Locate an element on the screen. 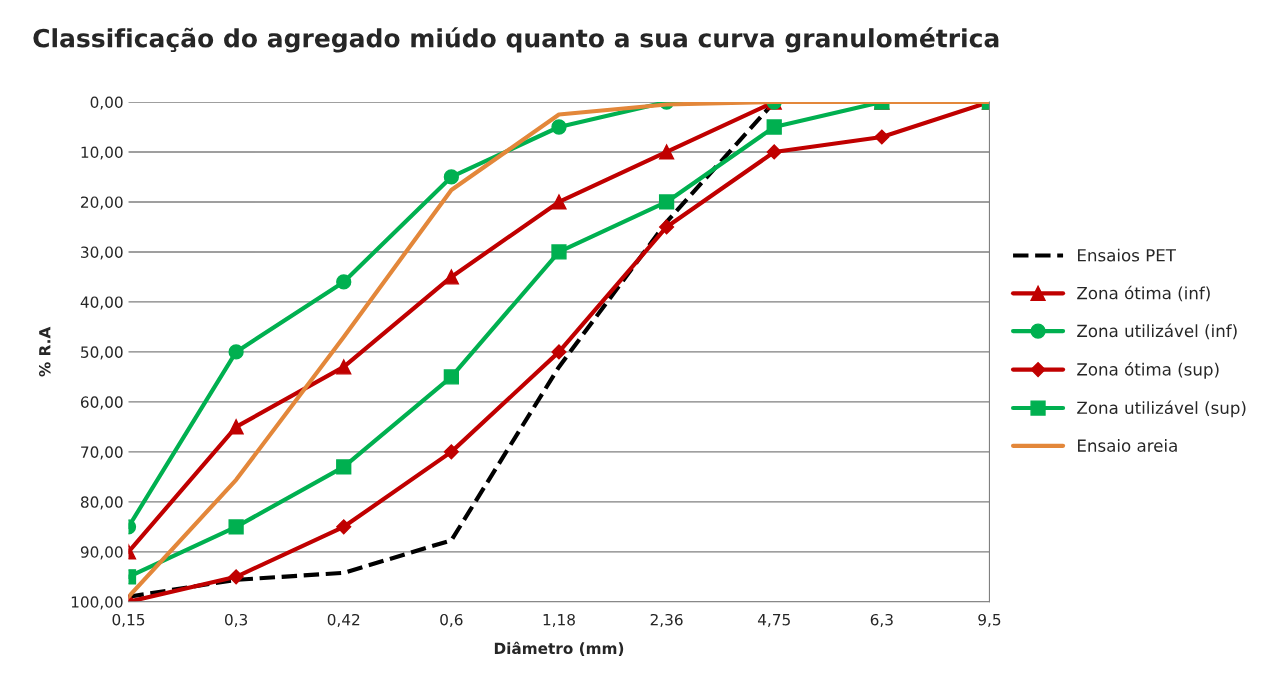 The image size is (1285, 680). y-tick-label: 20,00 is located at coordinates (102, 203).